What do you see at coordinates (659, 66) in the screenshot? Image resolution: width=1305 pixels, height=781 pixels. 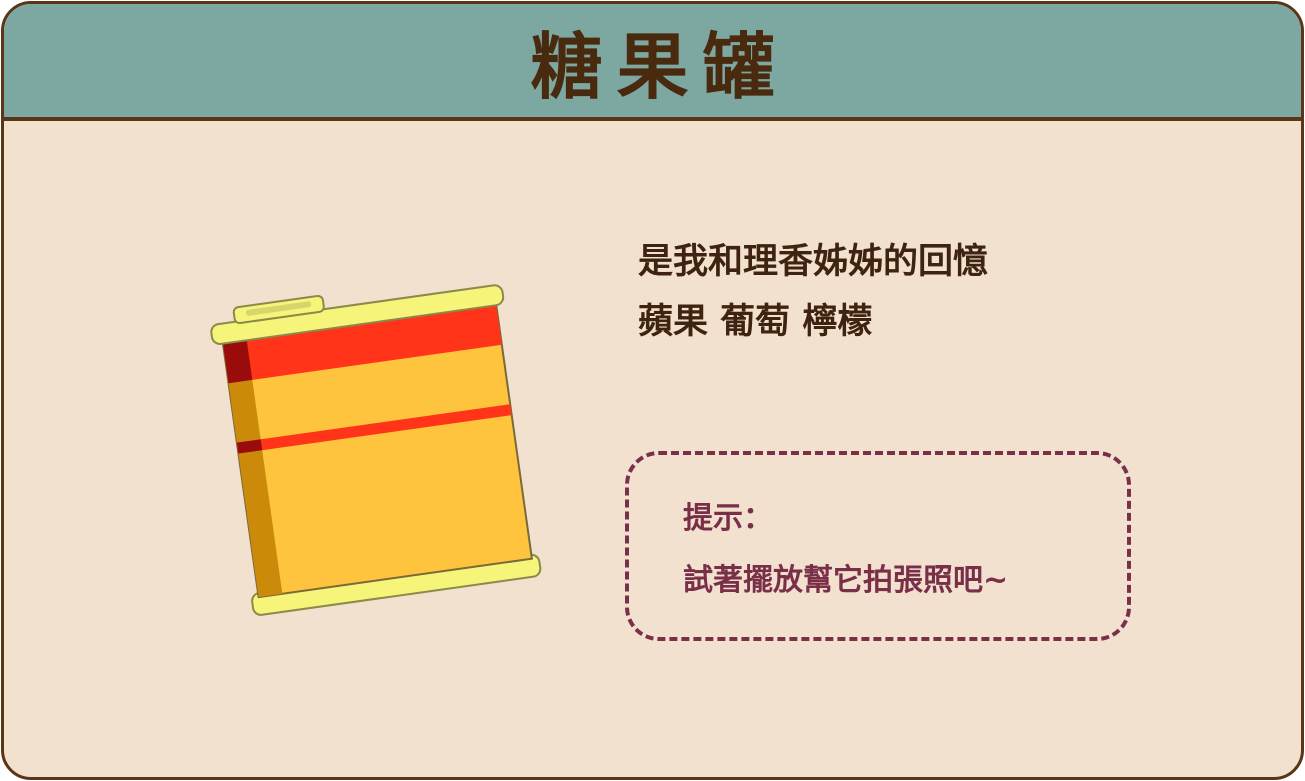 I see `item-title: 糖果罐` at bounding box center [659, 66].